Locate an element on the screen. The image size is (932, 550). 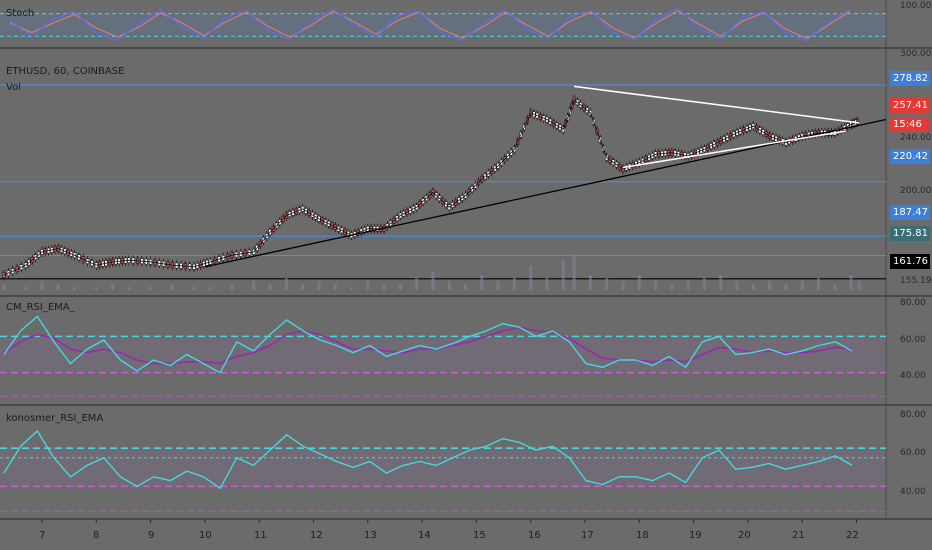
ko-axis-80: 80.00 is located at coordinates (913, 415).